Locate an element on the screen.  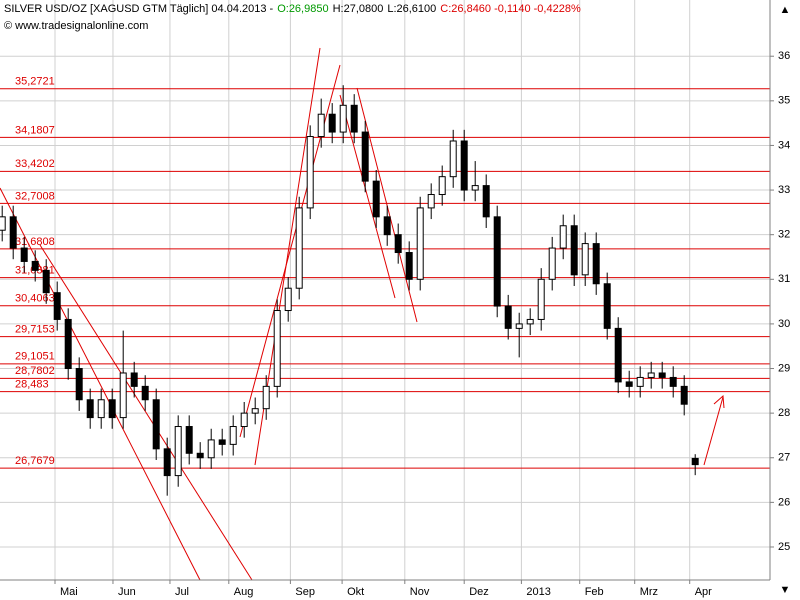
y-tick-label: 28 is located at coordinates (784, 413).